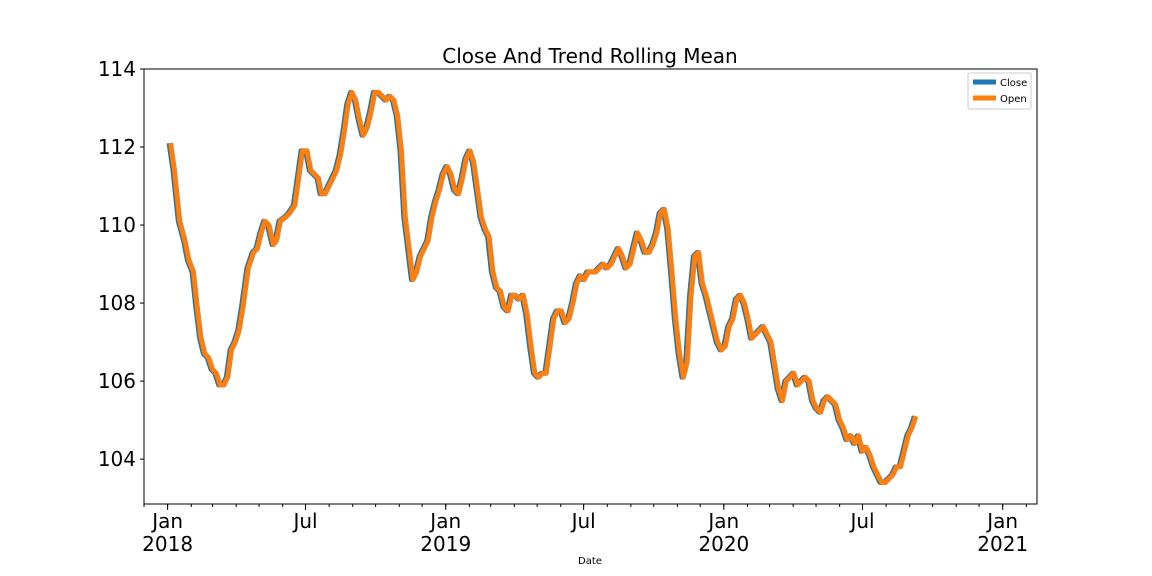 The width and height of the screenshot is (1152, 576). Describe the element at coordinates (1002, 544) in the screenshot. I see `x-tick-year-label: 2021` at that location.